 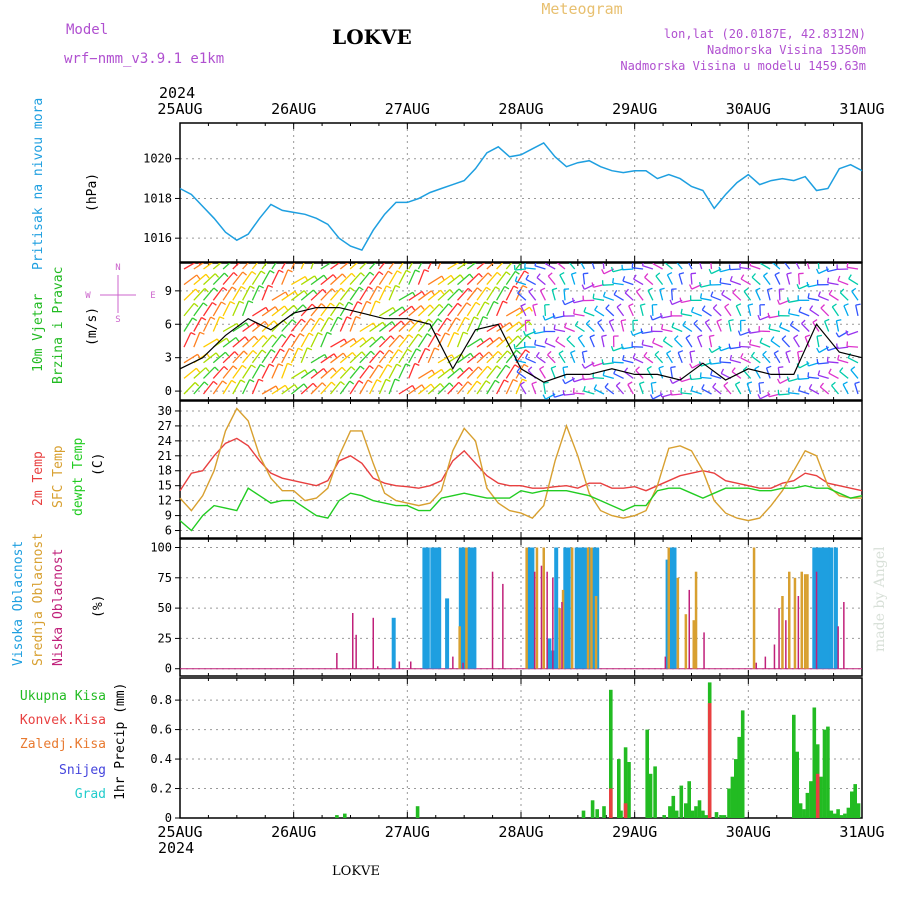 What do you see at coordinates (168, 531) in the screenshot?
I see `temp-y-tick-label: 6` at bounding box center [168, 531].